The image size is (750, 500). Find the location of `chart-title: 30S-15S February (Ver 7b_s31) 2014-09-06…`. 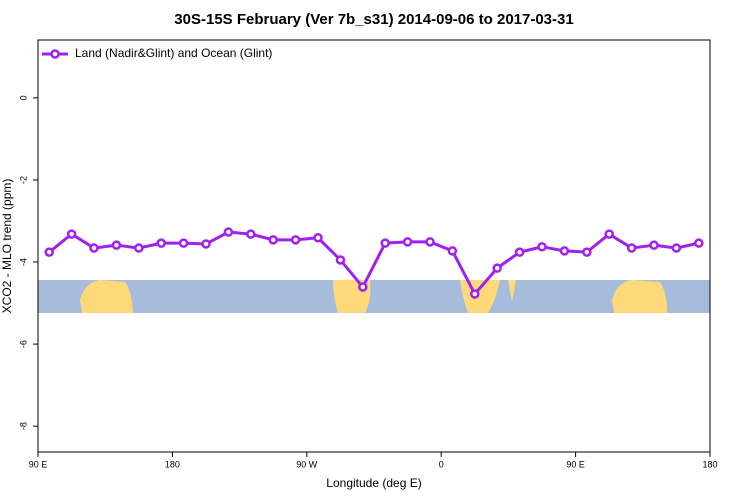

chart-title: 30S-15S February (Ver 7b_s31) 2014-09-06… is located at coordinates (373, 19).